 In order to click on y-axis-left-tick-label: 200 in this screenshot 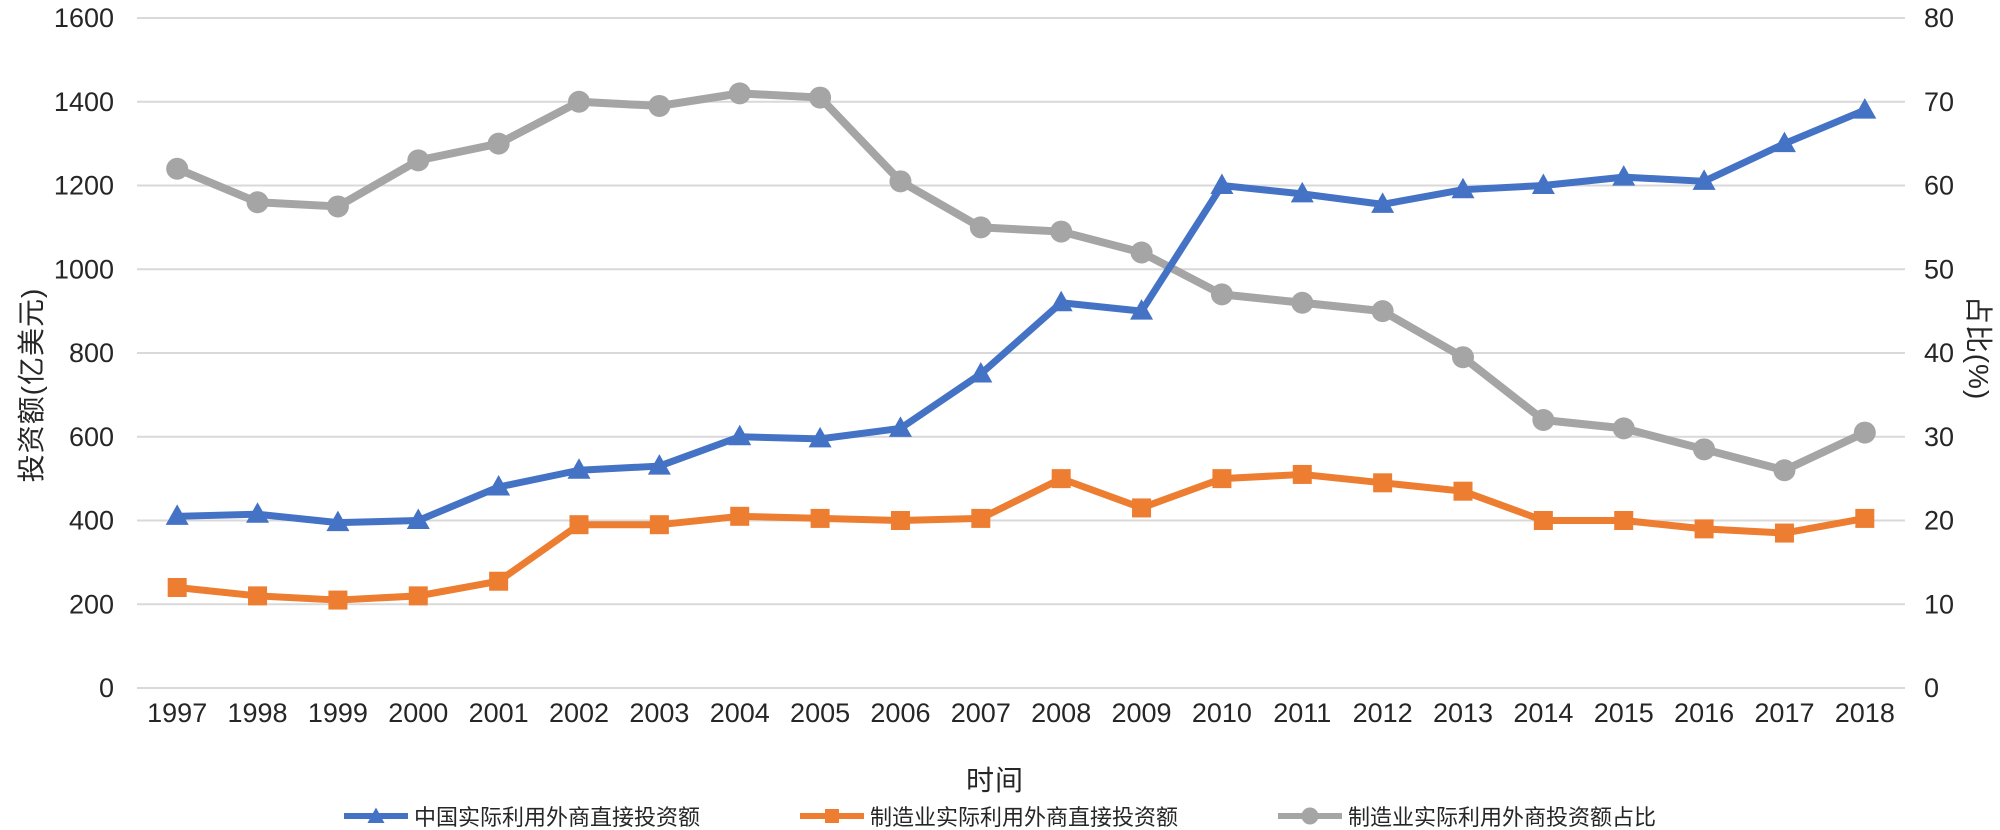, I will do `click(91, 604)`.